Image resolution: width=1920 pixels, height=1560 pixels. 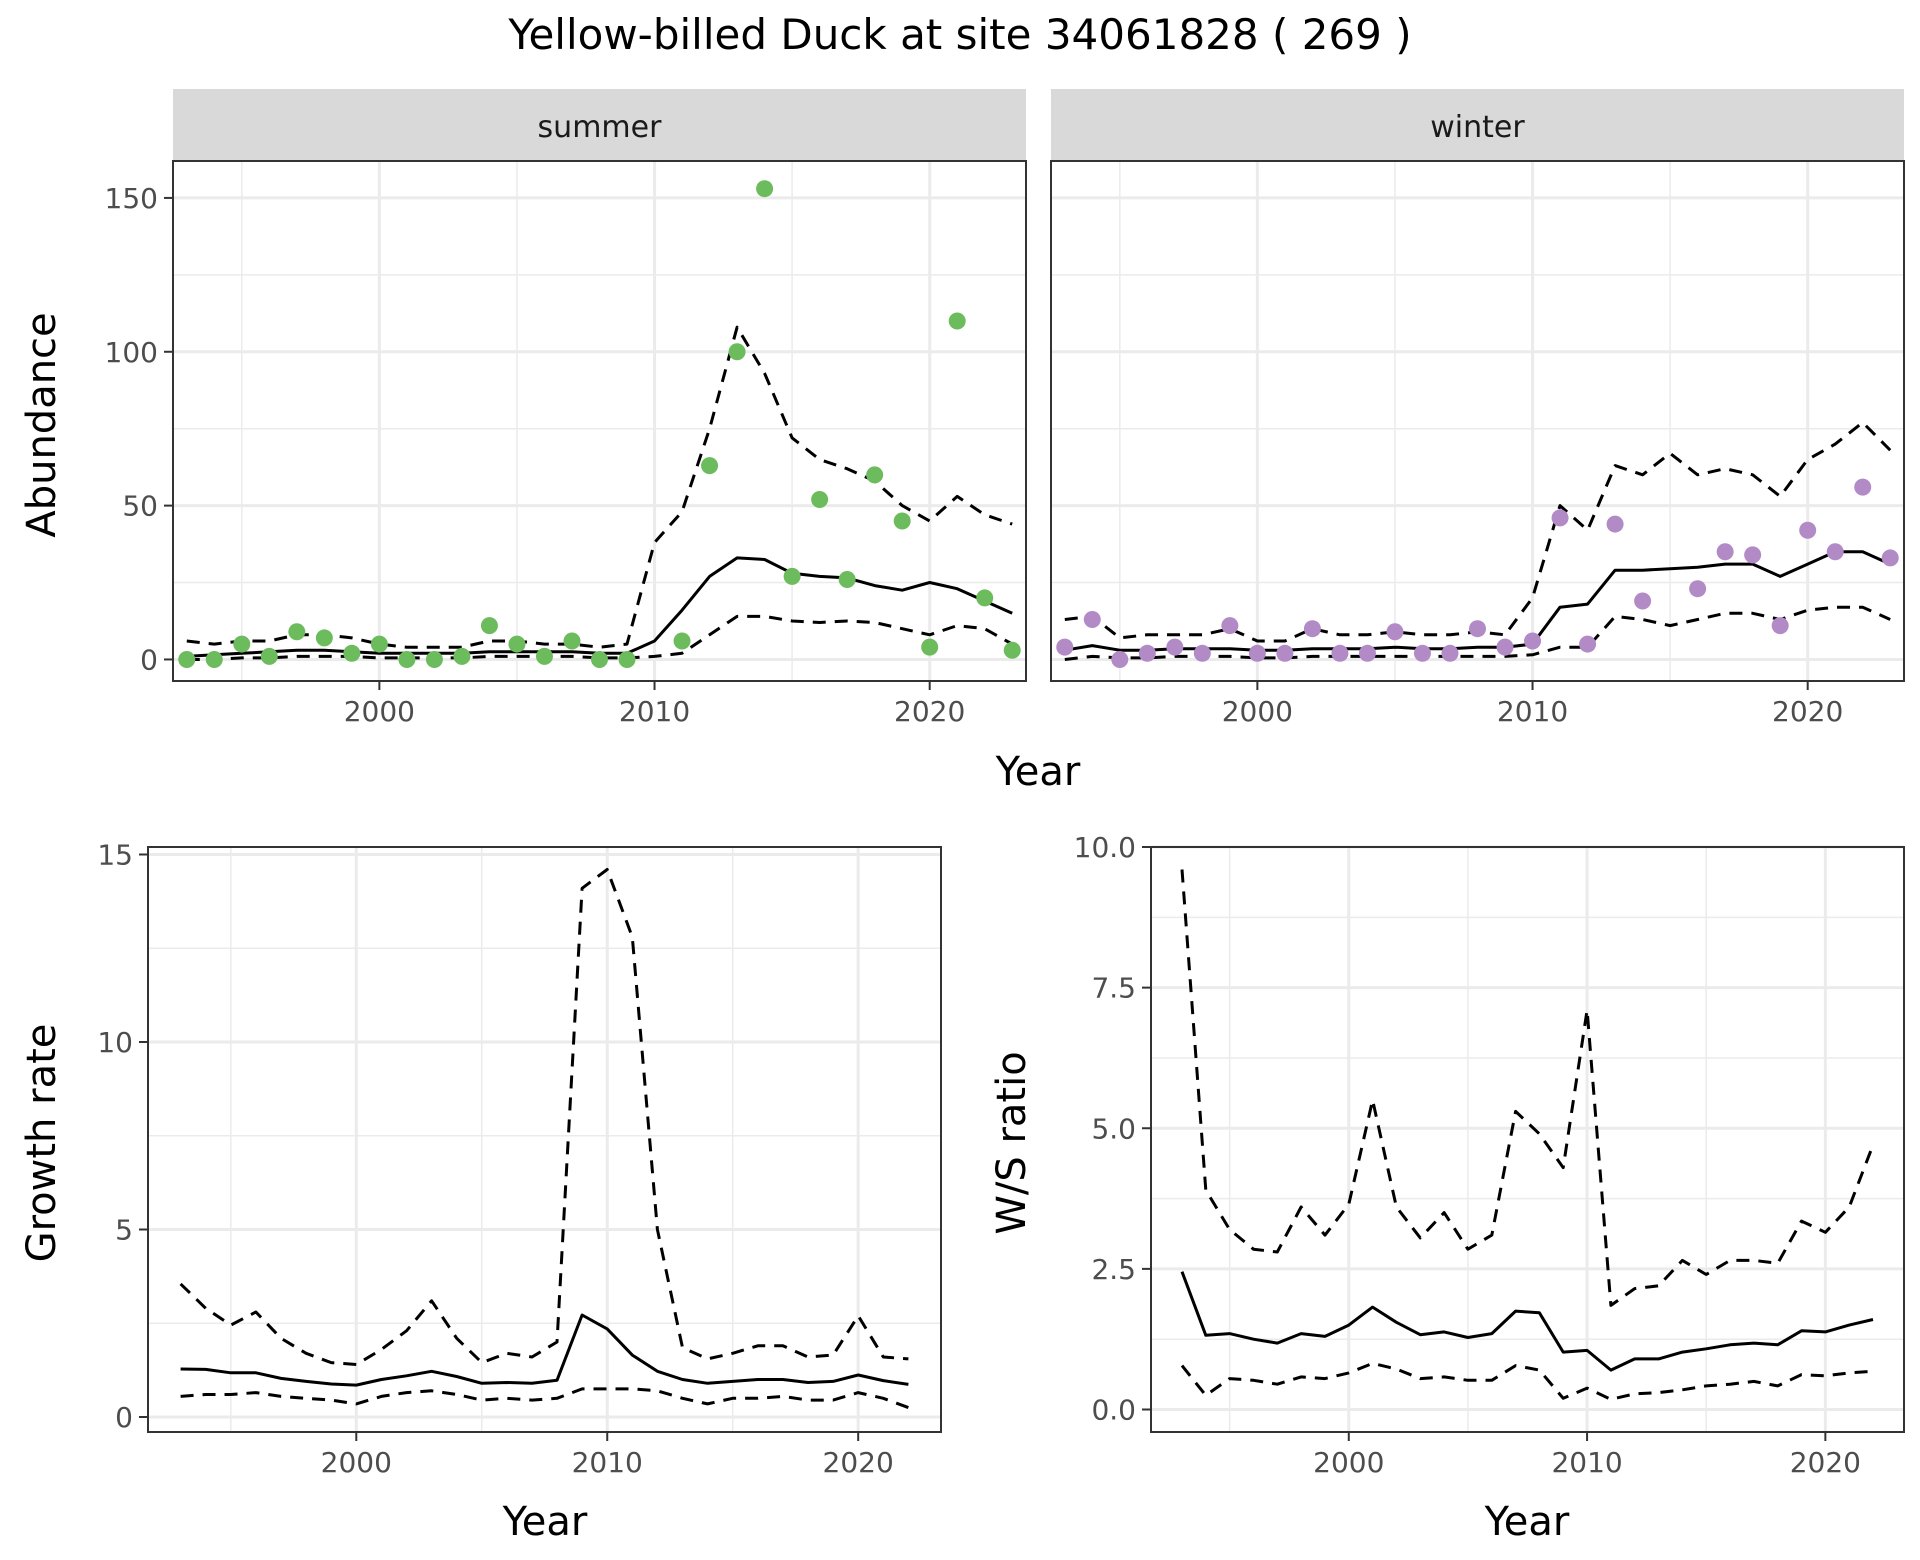 What do you see at coordinates (1113, 1269) in the screenshot?
I see `y-tick-label: 2.5` at bounding box center [1113, 1269].